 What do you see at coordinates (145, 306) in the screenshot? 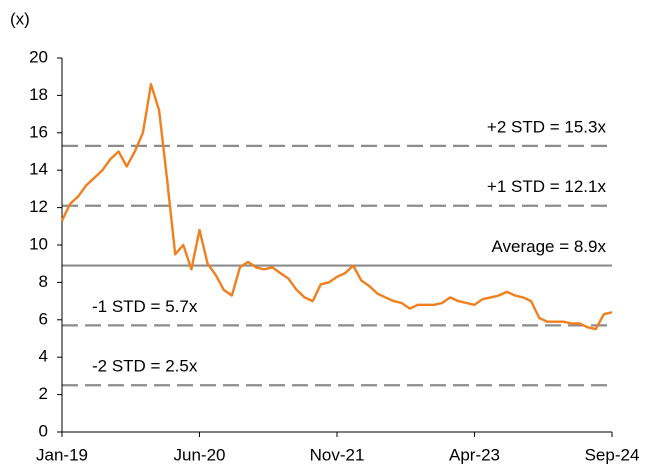
I see `reference-label: -1 STD = 5.7x` at bounding box center [145, 306].